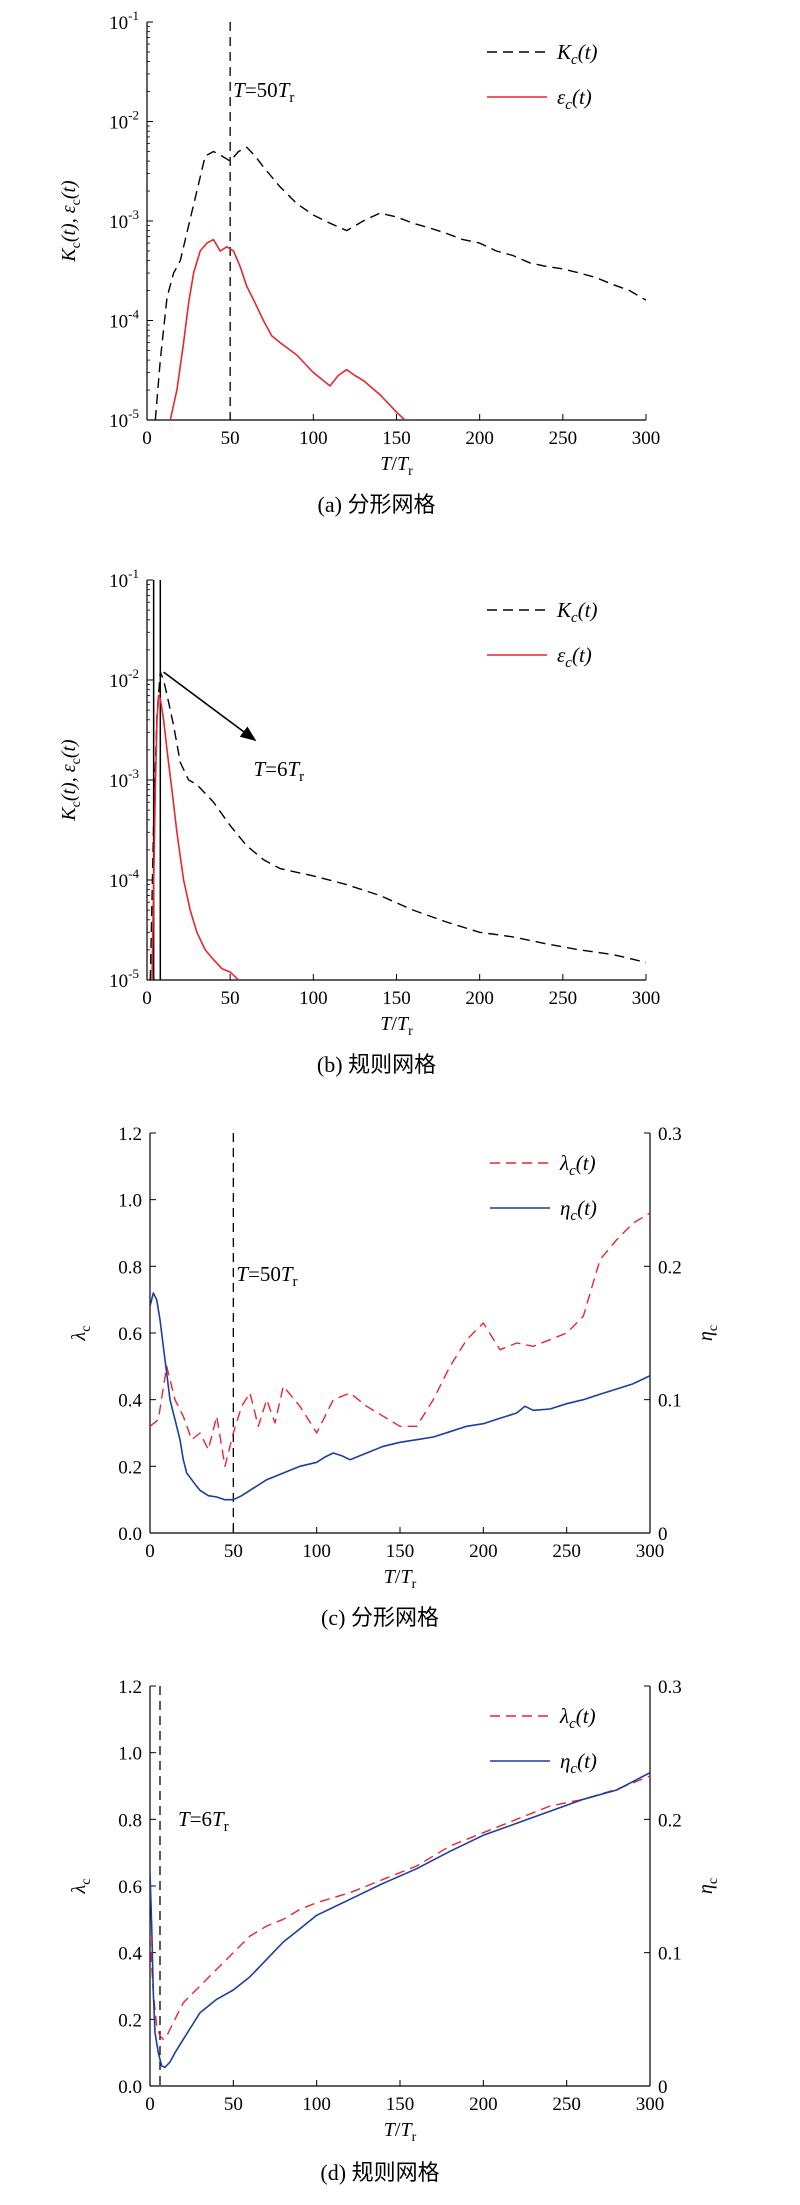 This screenshot has width=800, height=2205. Describe the element at coordinates (379, 2172) in the screenshot. I see `figure-caption: (d) 规则网格` at that location.